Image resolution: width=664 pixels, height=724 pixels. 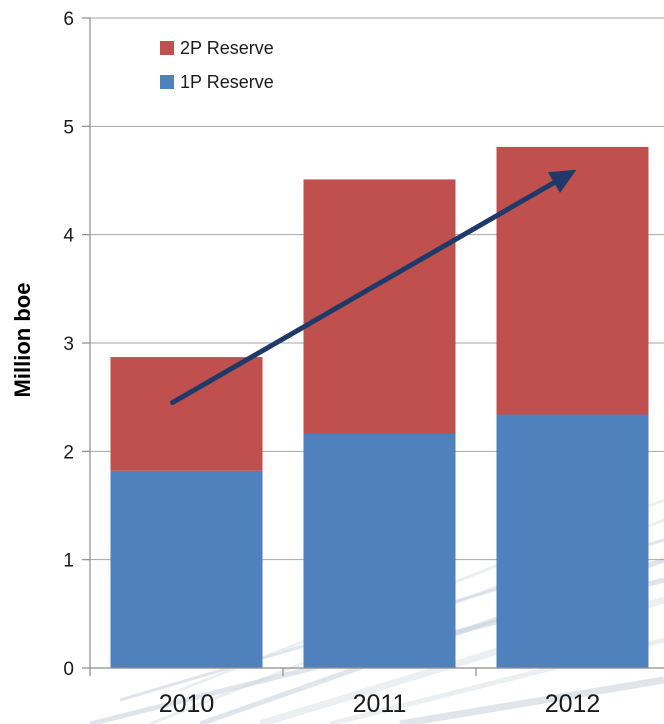 I want to click on y-tick-label: 5, so click(x=68, y=127).